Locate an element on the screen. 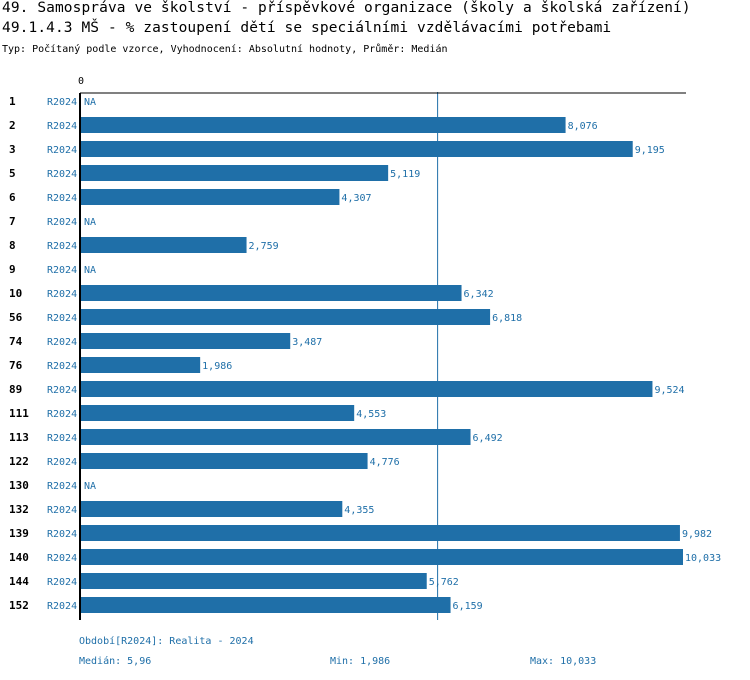  footer-max: Max: 10,033 is located at coordinates (563, 661).